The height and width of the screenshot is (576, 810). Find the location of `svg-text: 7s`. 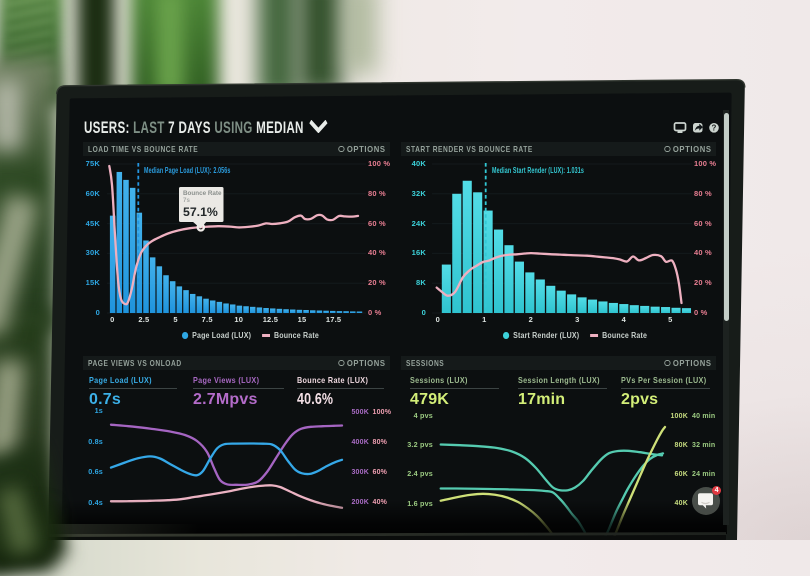

svg-text: 7s is located at coordinates (186, 200).